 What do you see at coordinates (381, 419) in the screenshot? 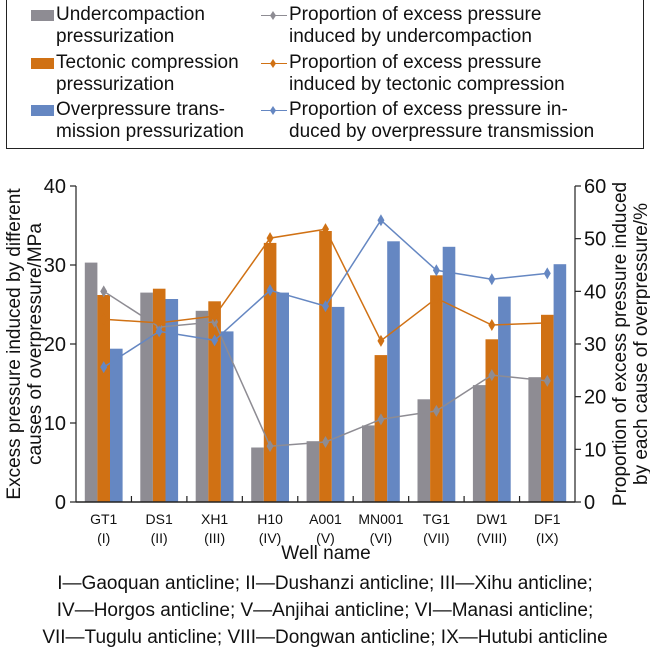
I see `line-marker-mn001-s0` at bounding box center [381, 419].